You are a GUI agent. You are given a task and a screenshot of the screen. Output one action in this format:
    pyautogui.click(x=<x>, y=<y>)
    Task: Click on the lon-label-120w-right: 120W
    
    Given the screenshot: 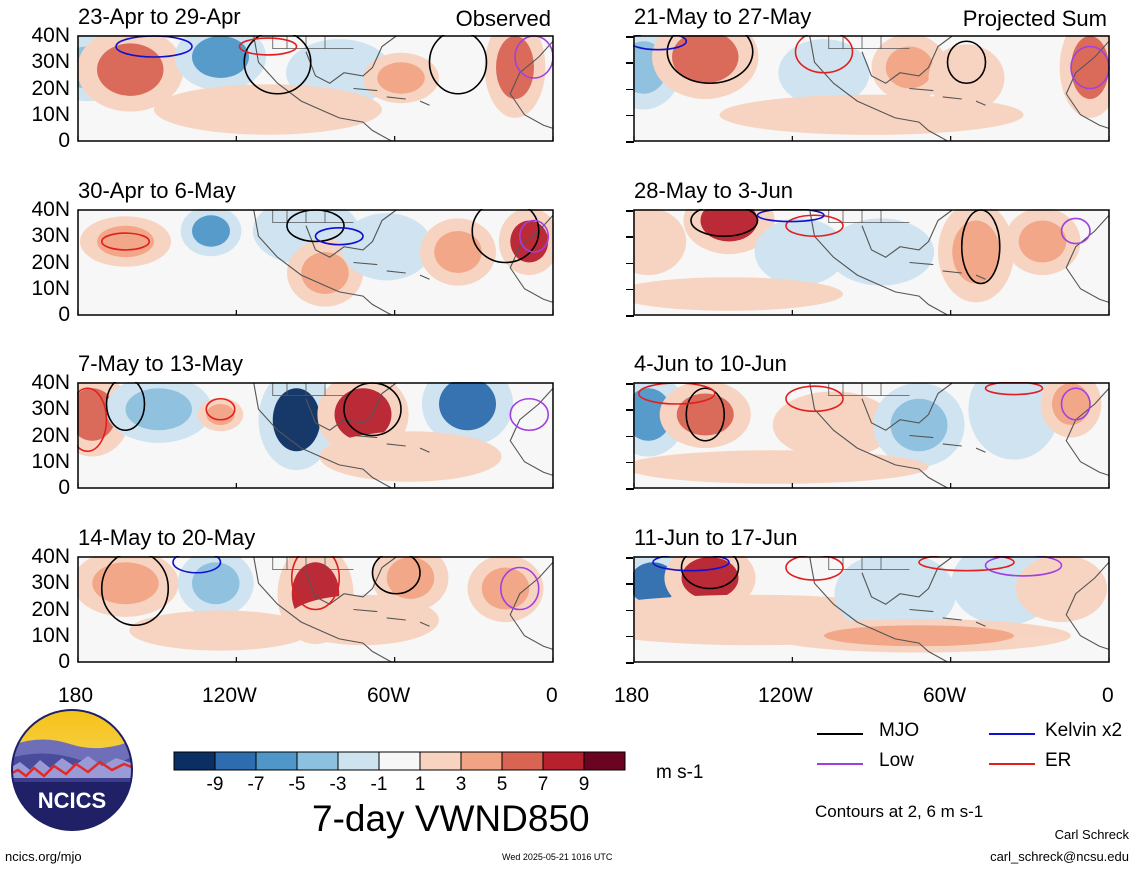 What is the action you would take?
    pyautogui.click(x=785, y=695)
    